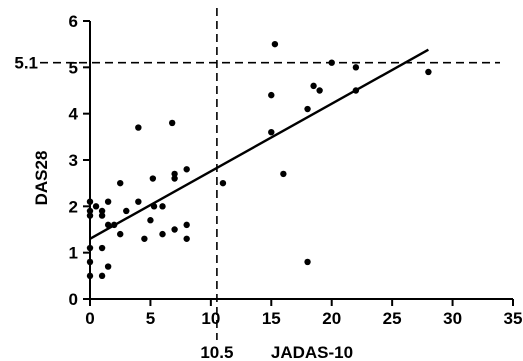 The height and width of the screenshot is (361, 523). I want to click on x-tick-label: 0, so click(89, 318).